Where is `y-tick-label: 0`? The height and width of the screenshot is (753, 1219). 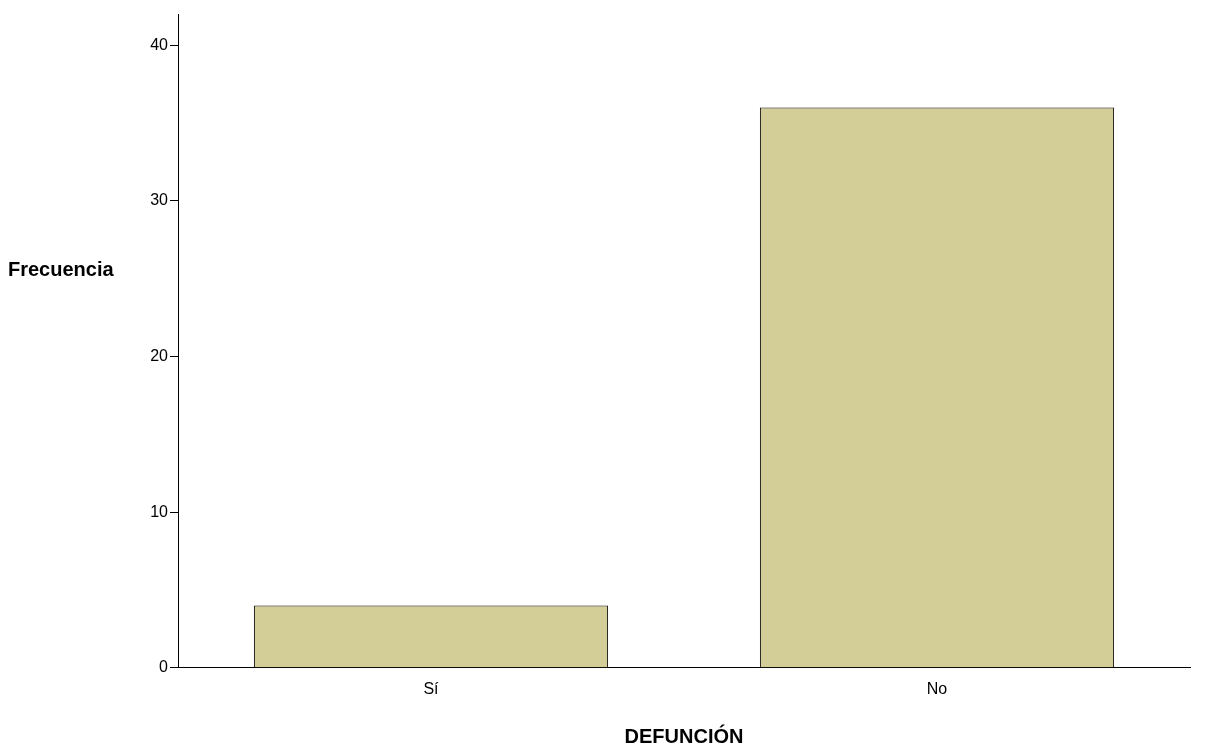
y-tick-label: 0 is located at coordinates (164, 667).